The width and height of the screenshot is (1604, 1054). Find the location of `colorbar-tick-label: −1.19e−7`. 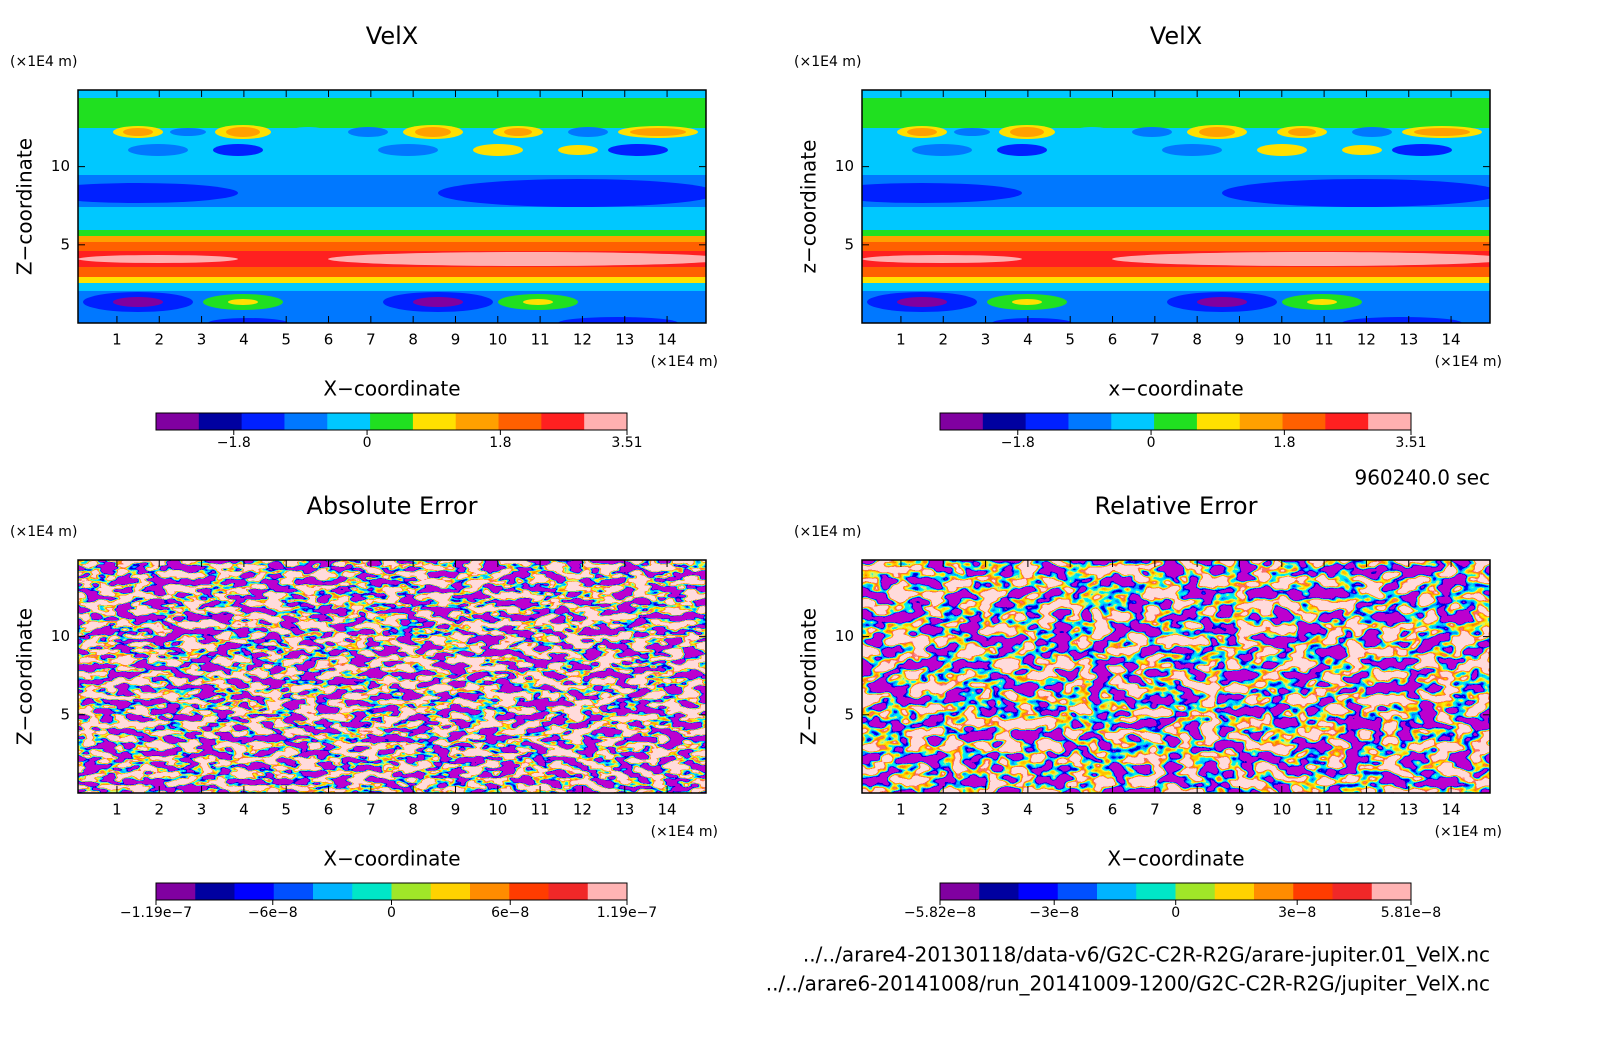

colorbar-tick-label: −1.19e−7 is located at coordinates (156, 913).